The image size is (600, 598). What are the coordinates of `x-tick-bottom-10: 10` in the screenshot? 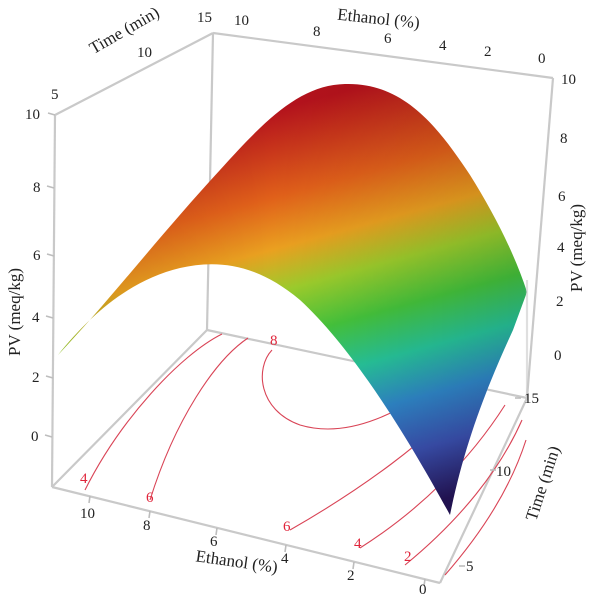 It's located at (87, 514).